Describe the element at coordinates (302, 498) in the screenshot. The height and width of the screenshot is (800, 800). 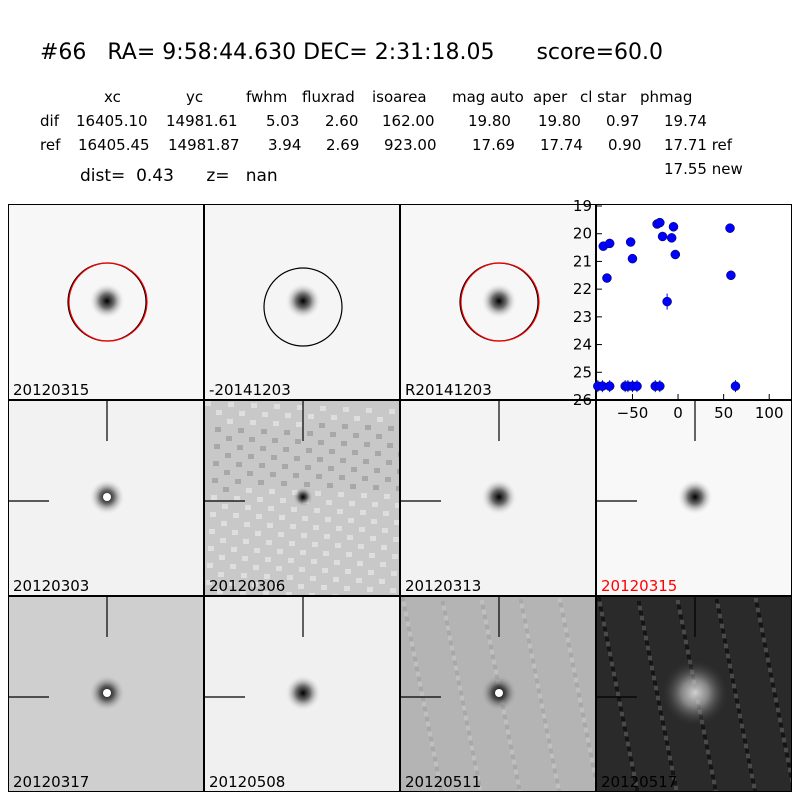
I see `stamp-panel: 20120306` at that location.